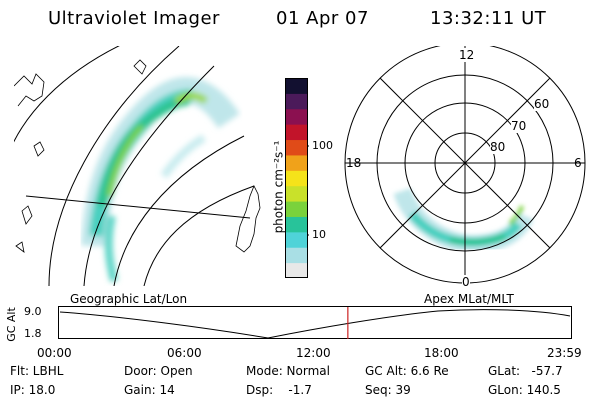  Describe the element at coordinates (322, 18) in the screenshot. I see `image-date: 01 Apr 07` at that location.